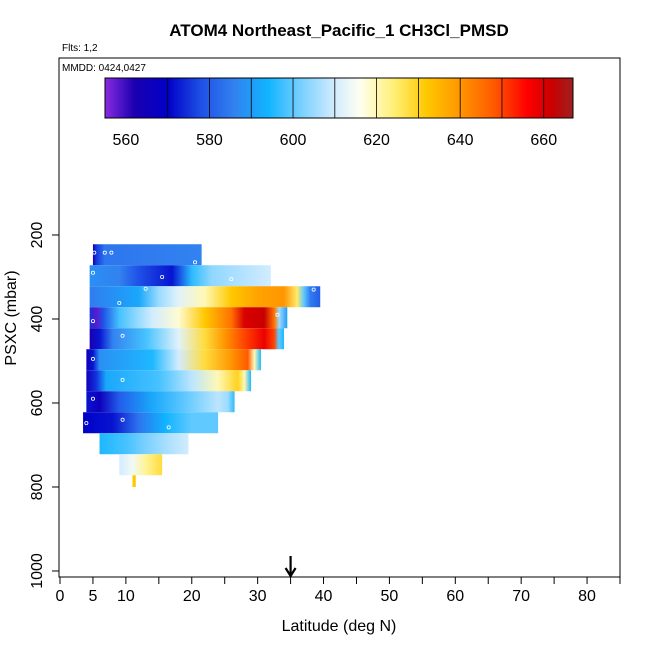 This screenshot has height=650, width=650. What do you see at coordinates (390, 596) in the screenshot?
I see `x-tick-label: 50` at bounding box center [390, 596].